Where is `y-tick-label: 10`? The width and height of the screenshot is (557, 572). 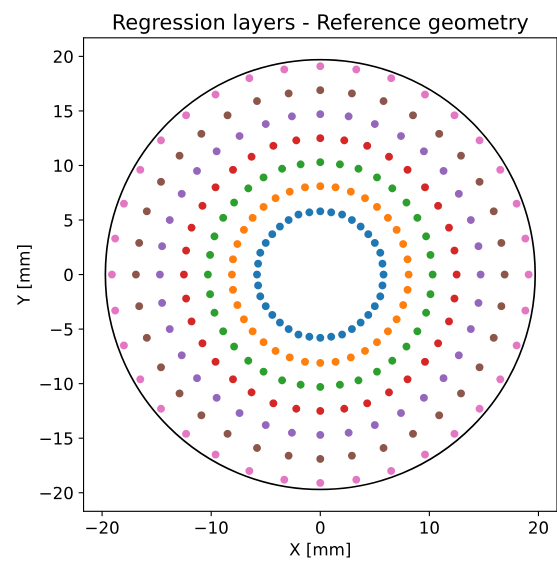 y-tick-label: 10 is located at coordinates (63, 165).